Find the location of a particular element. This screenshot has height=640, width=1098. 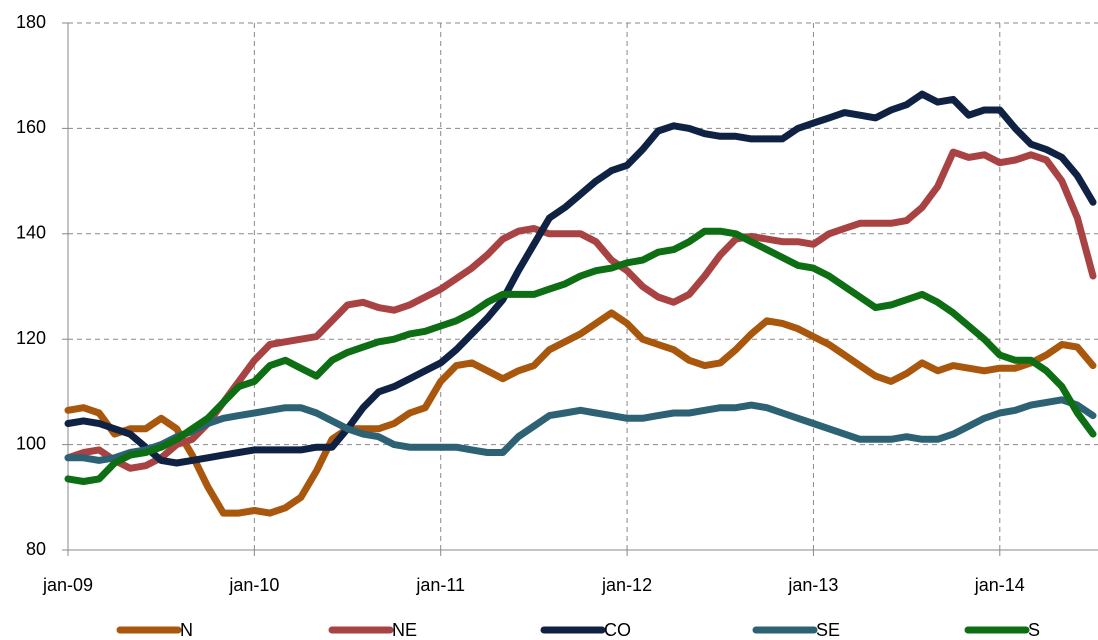

y-tick-label: 160 is located at coordinates (31, 127).